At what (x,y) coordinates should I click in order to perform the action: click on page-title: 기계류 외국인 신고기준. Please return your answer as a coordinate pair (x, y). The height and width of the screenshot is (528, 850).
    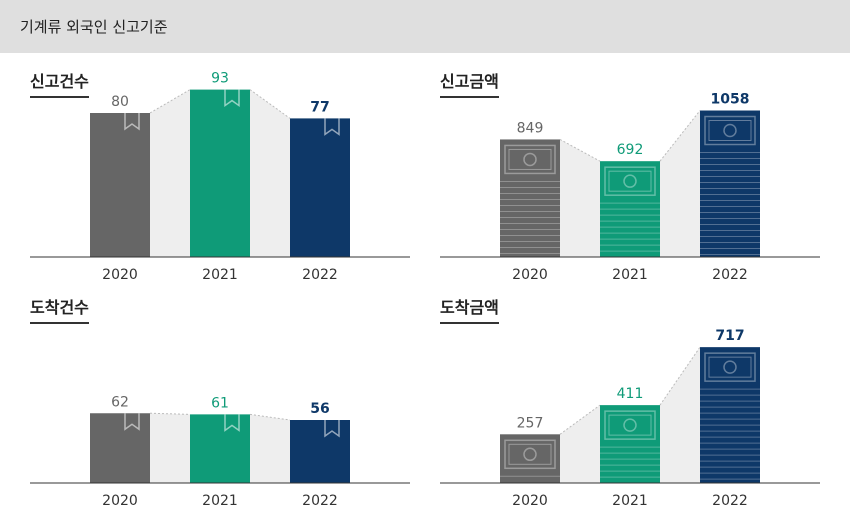
    Looking at the image, I should click on (94, 27).